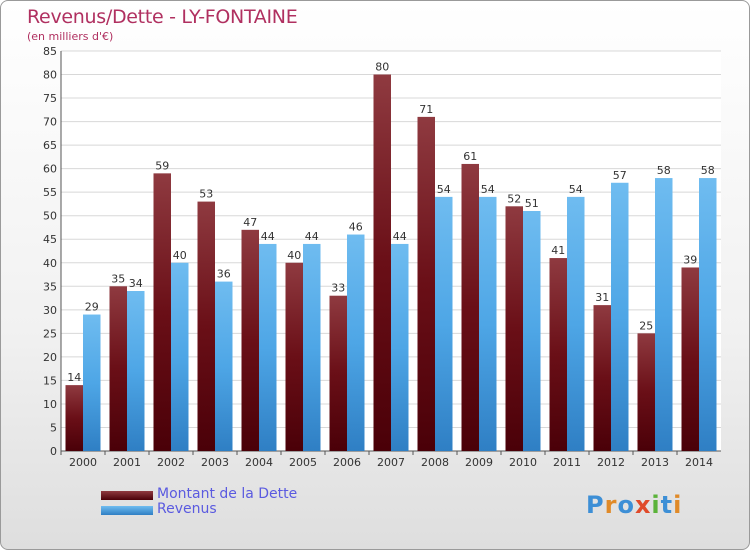 This screenshot has width=750, height=550. I want to click on data-label-dette: 39, so click(690, 259).